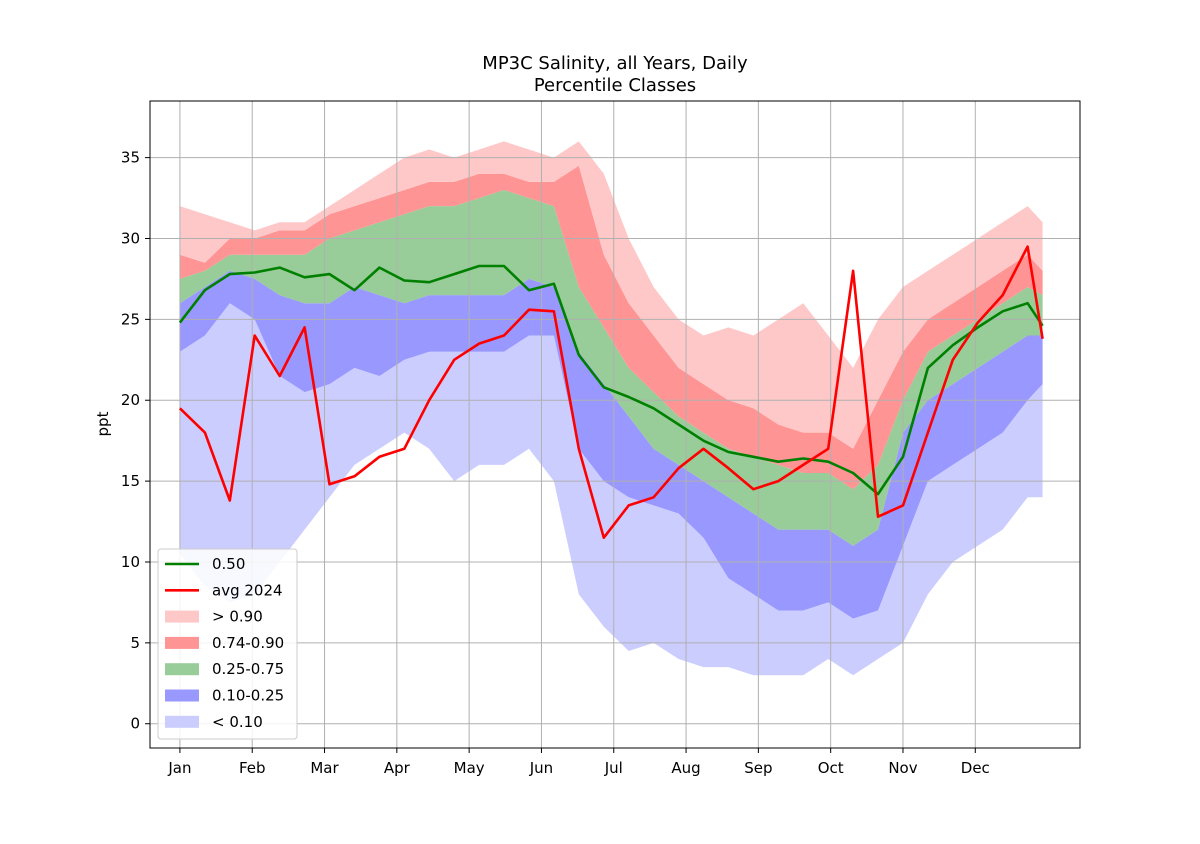 The height and width of the screenshot is (844, 1200). I want to click on x-tick-label: Jan, so click(179, 768).